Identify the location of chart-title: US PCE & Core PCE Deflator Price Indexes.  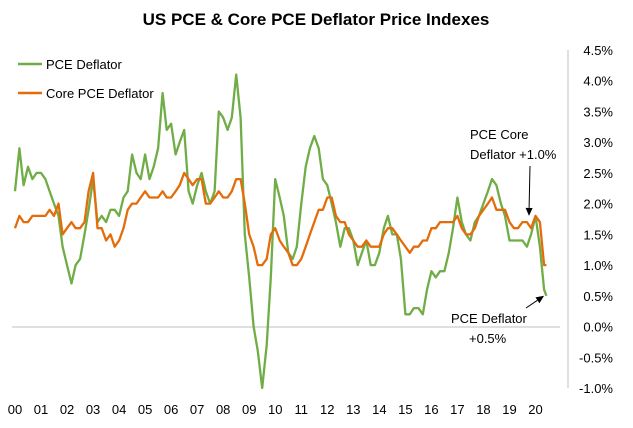
(316, 19).